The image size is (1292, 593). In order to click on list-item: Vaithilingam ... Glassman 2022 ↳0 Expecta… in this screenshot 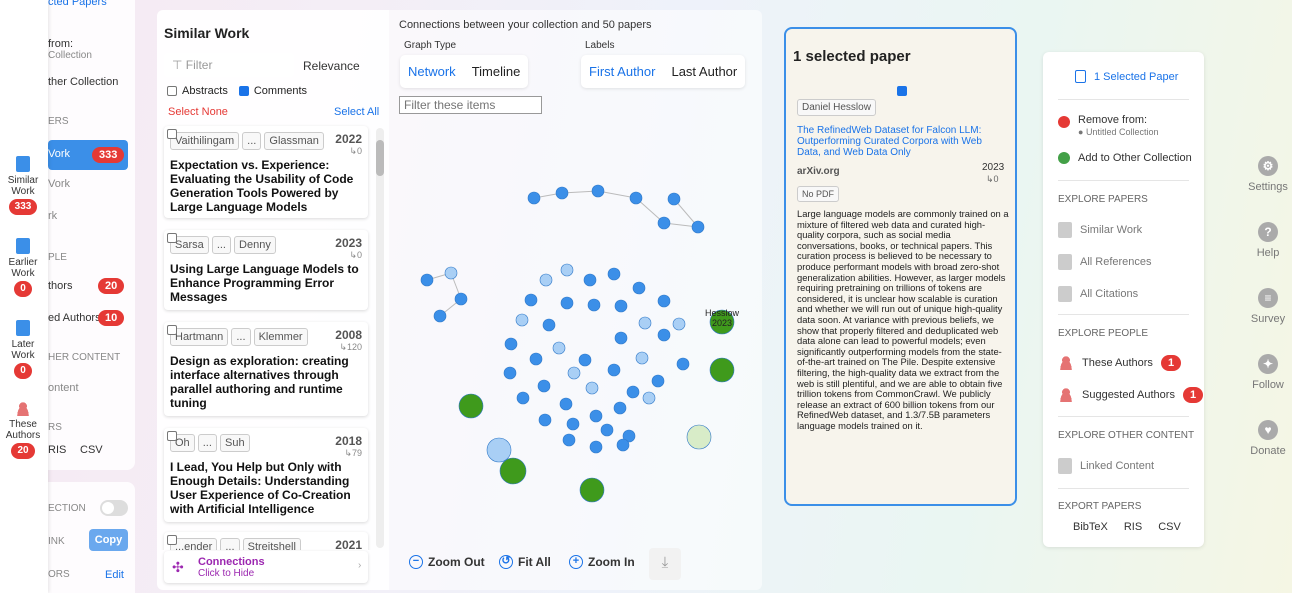, I will do `click(266, 172)`.